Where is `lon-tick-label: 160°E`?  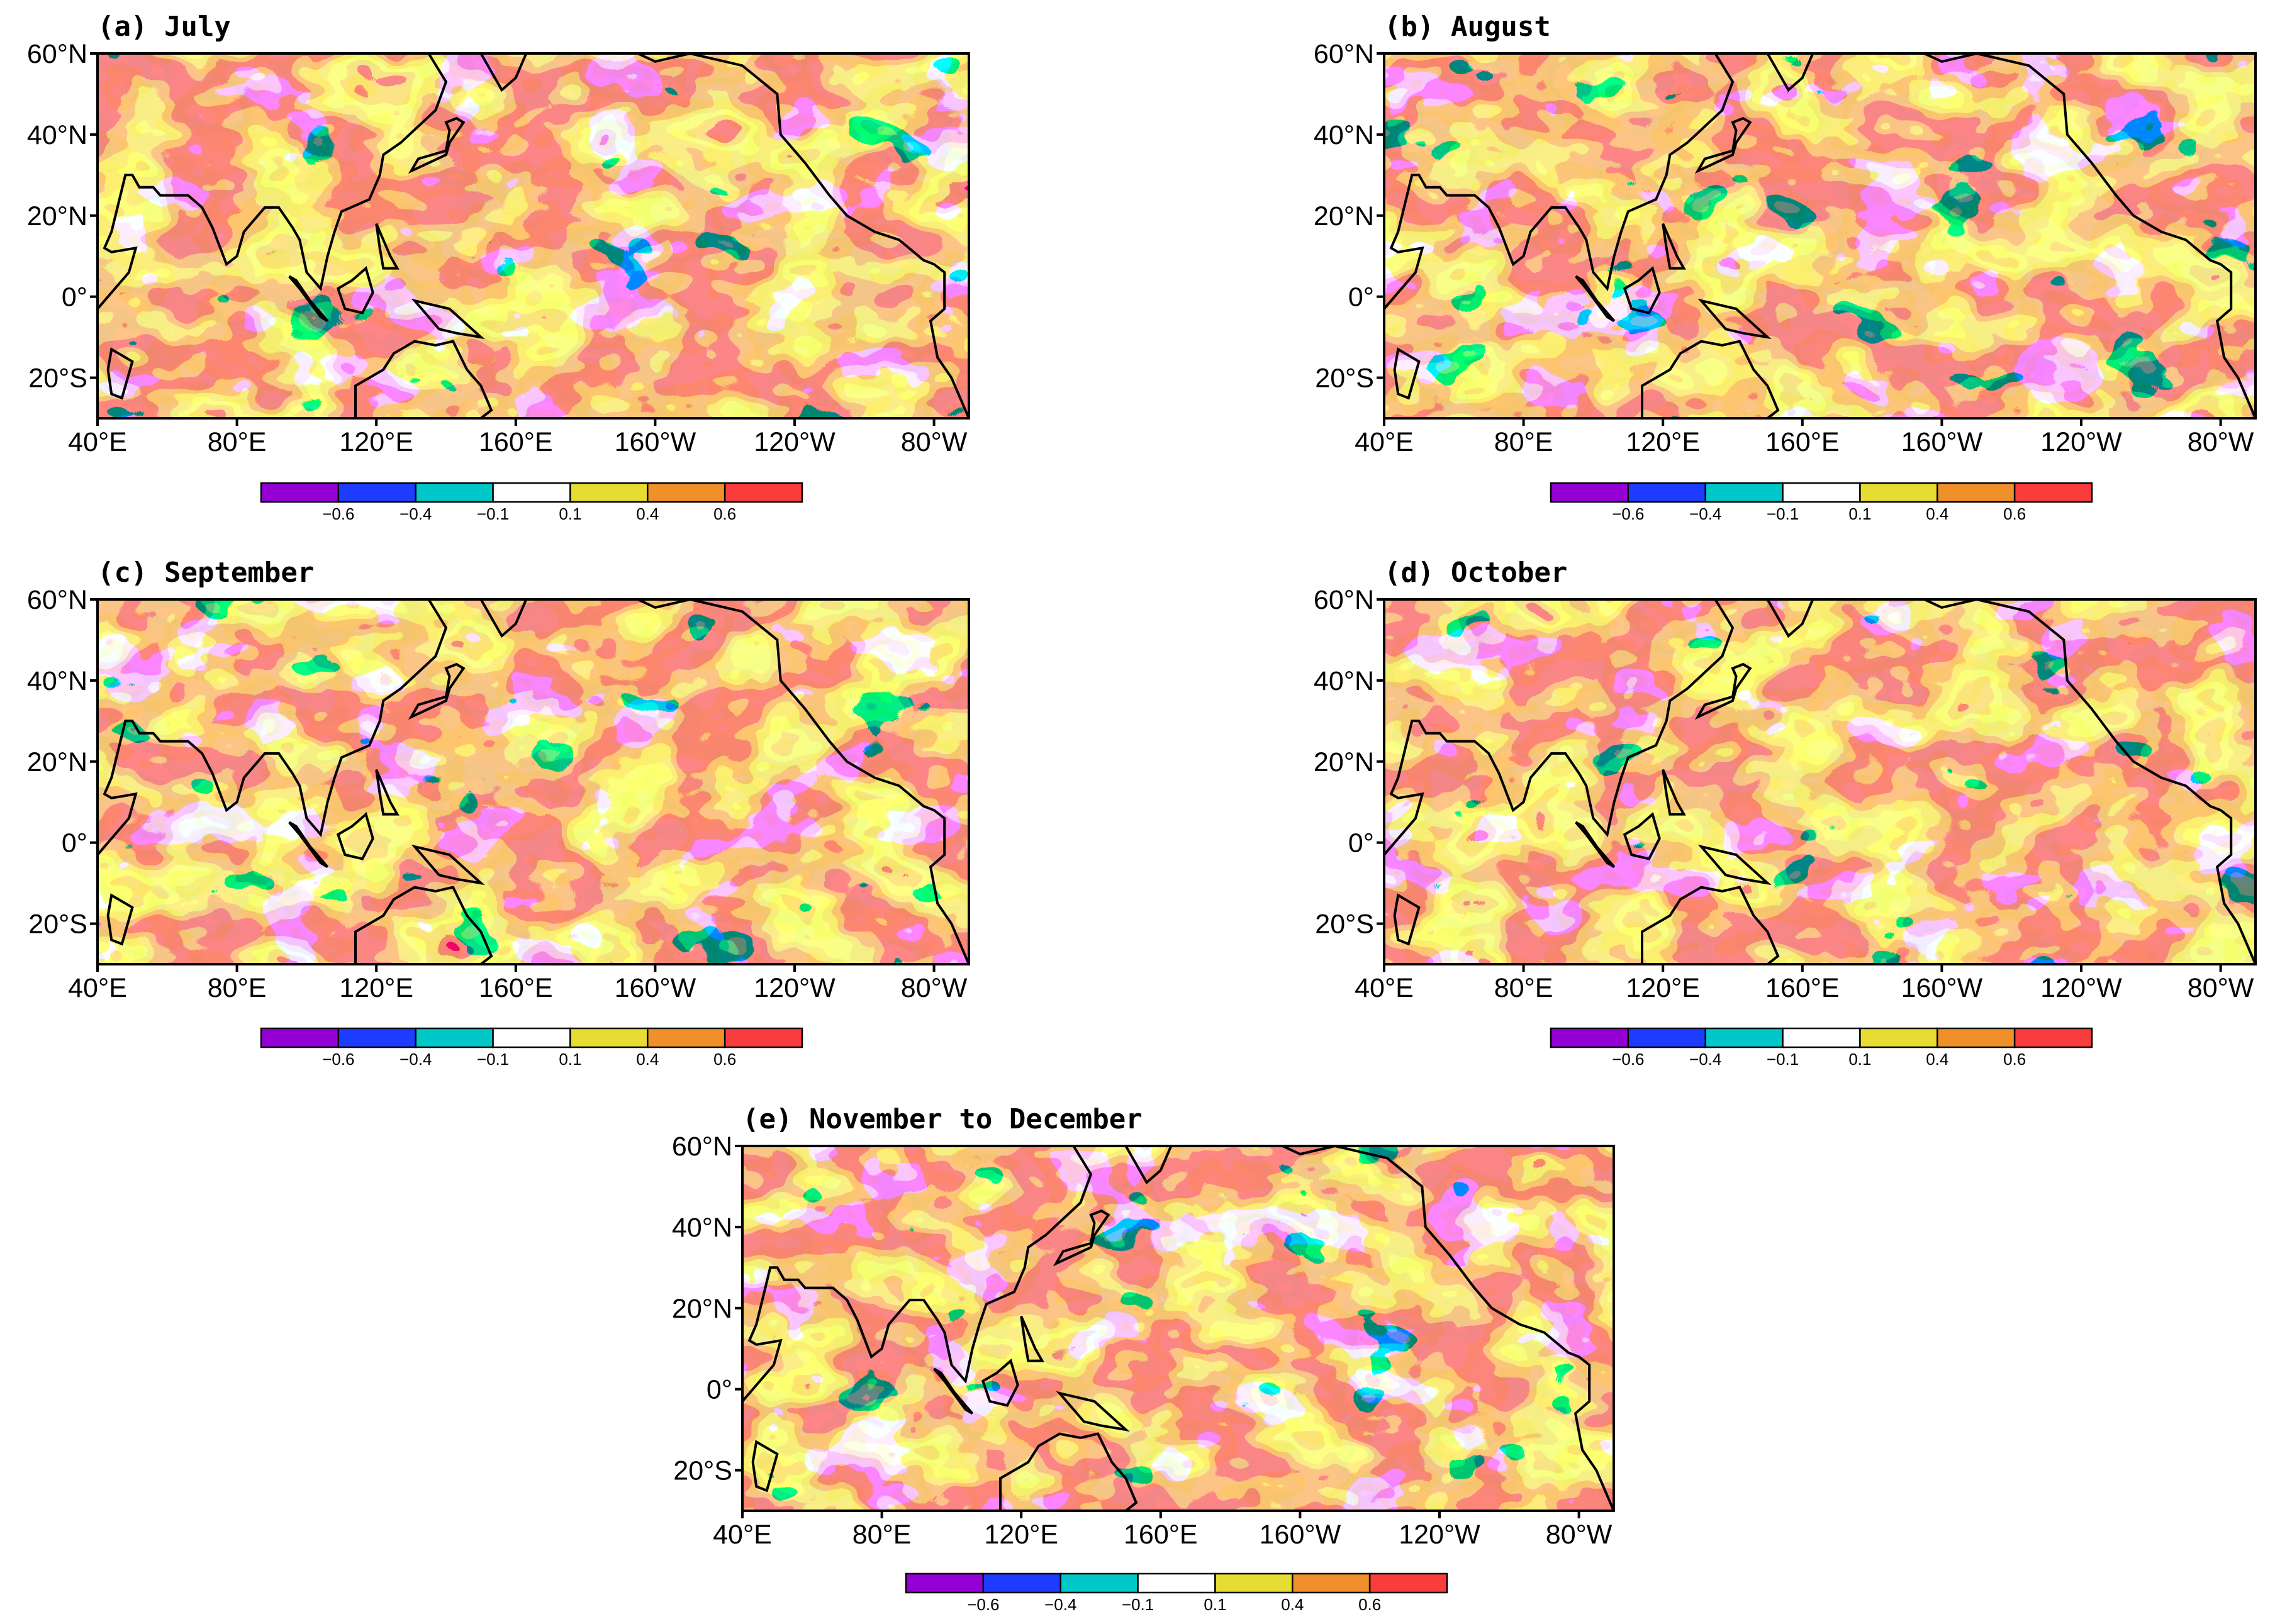 lon-tick-label: 160°E is located at coordinates (516, 442).